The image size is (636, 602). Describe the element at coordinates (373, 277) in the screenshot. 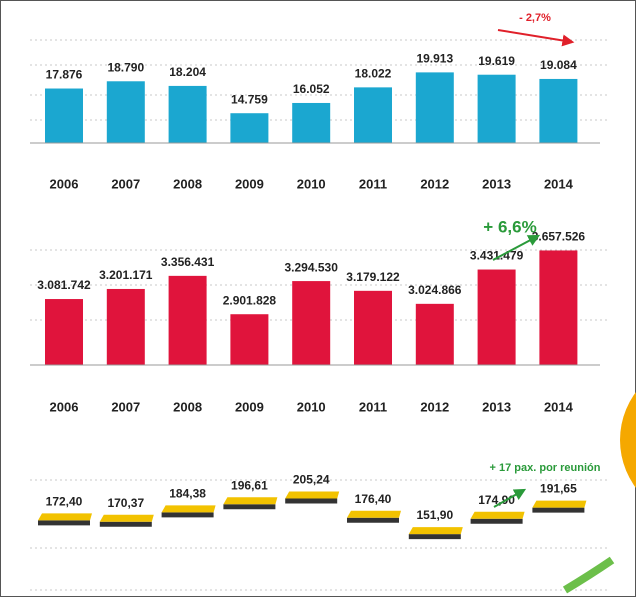

I see `value-label: 3.179.122` at that location.